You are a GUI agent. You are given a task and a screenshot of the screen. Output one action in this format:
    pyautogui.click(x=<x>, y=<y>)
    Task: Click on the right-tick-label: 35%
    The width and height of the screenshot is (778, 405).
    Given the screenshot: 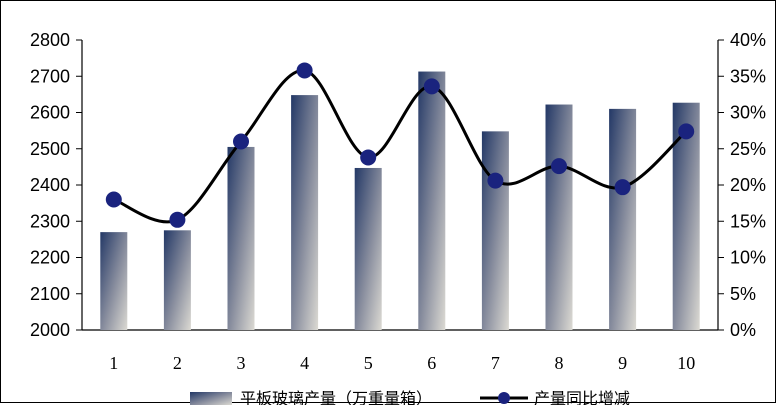 What is the action you would take?
    pyautogui.click(x=748, y=76)
    